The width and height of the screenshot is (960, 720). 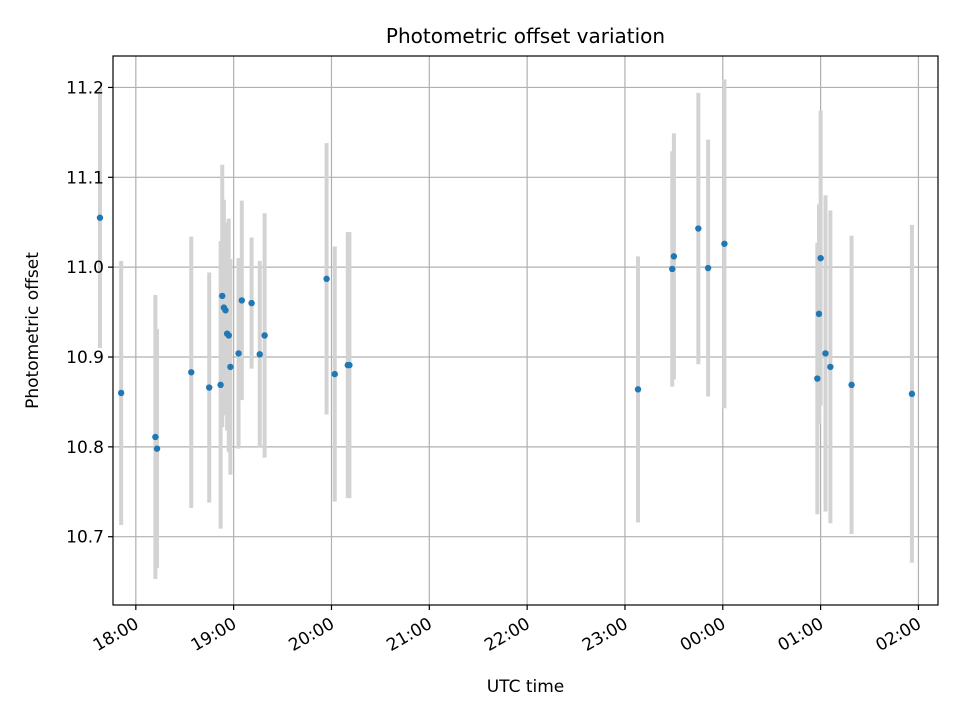 What do you see at coordinates (526, 687) in the screenshot?
I see `x-axis-label: UTC time` at bounding box center [526, 687].